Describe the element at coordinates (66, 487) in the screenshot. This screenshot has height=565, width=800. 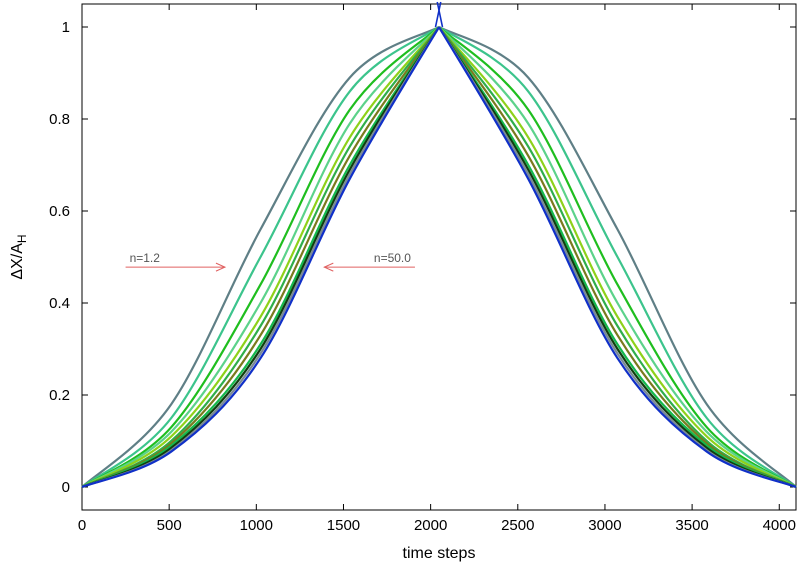
I see `y-tick-label: 0` at that location.